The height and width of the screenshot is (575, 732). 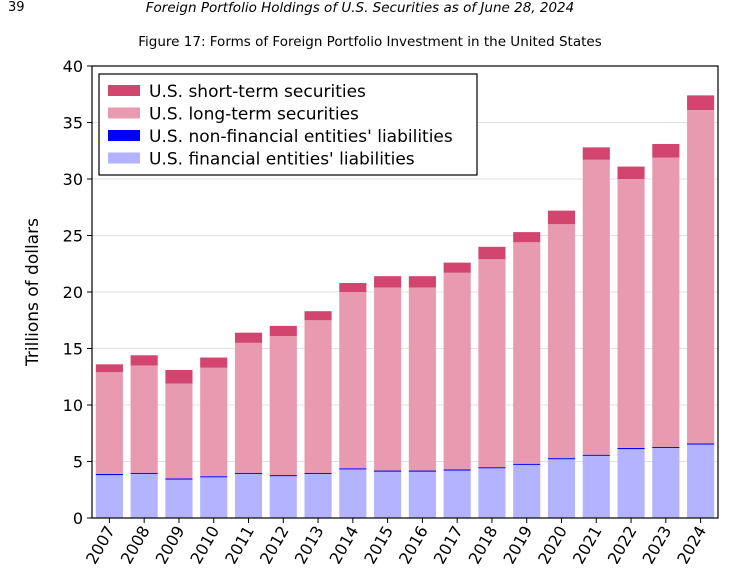 What do you see at coordinates (274, 545) in the screenshot?
I see `x-tick-label: 2012` at bounding box center [274, 545].